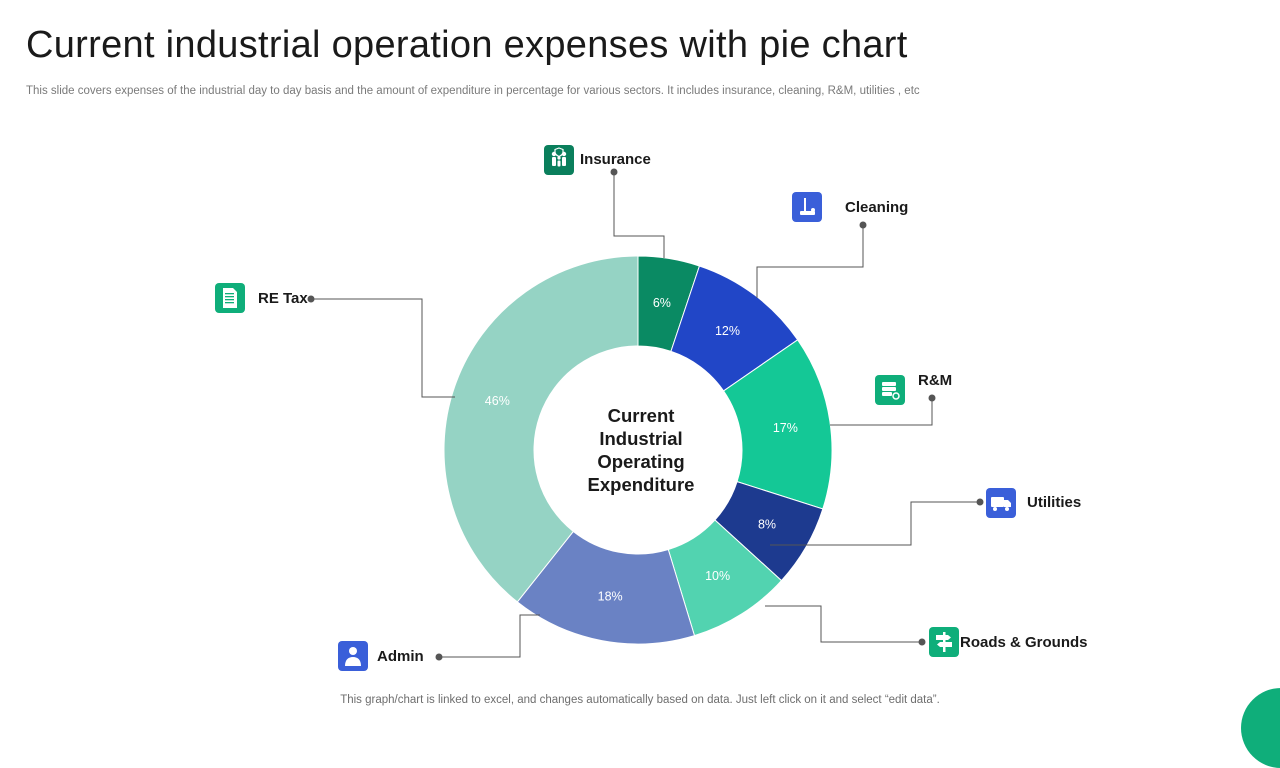  What do you see at coordinates (541, 429) in the screenshot?
I see `slice-re-tax` at bounding box center [541, 429].